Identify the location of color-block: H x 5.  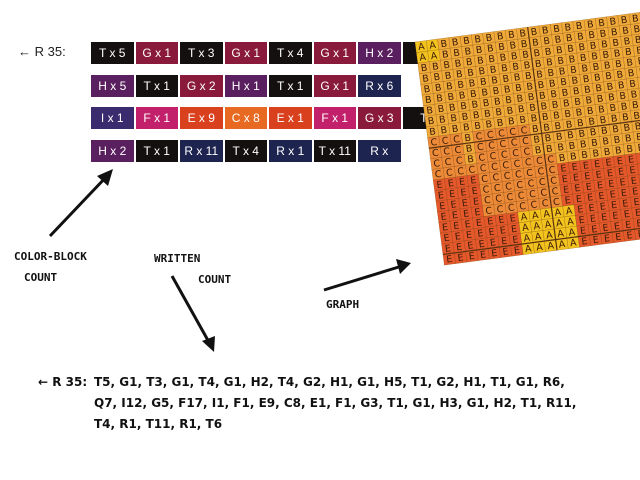
(112, 85).